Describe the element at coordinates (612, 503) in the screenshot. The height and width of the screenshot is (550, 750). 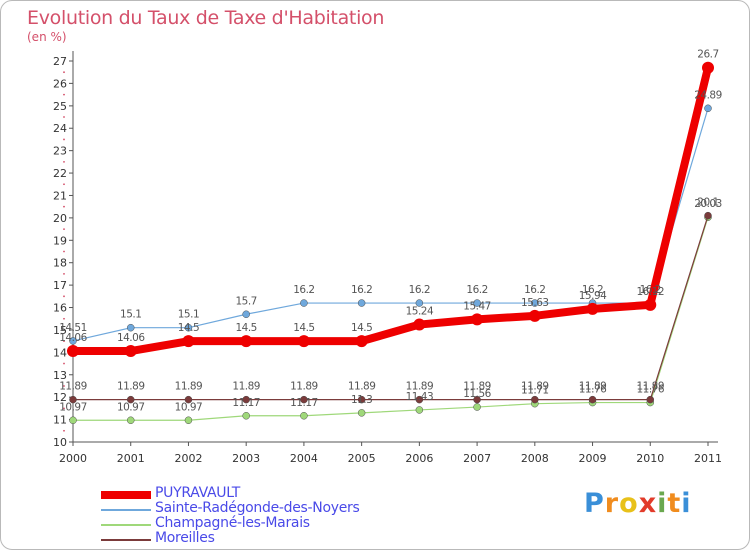
I see `logo-letter: r` at that location.